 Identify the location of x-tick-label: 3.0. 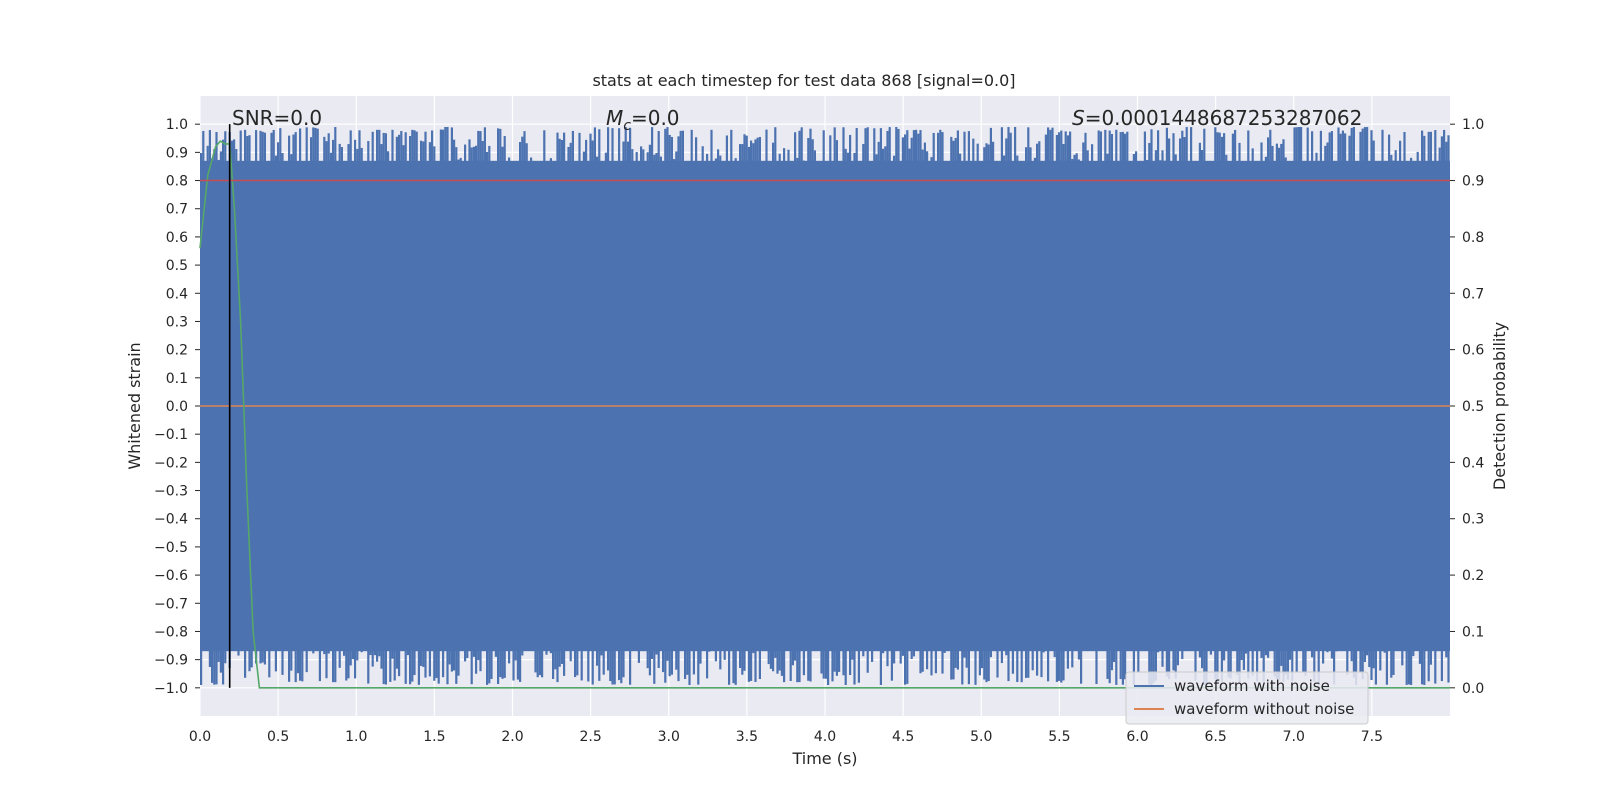
(669, 737).